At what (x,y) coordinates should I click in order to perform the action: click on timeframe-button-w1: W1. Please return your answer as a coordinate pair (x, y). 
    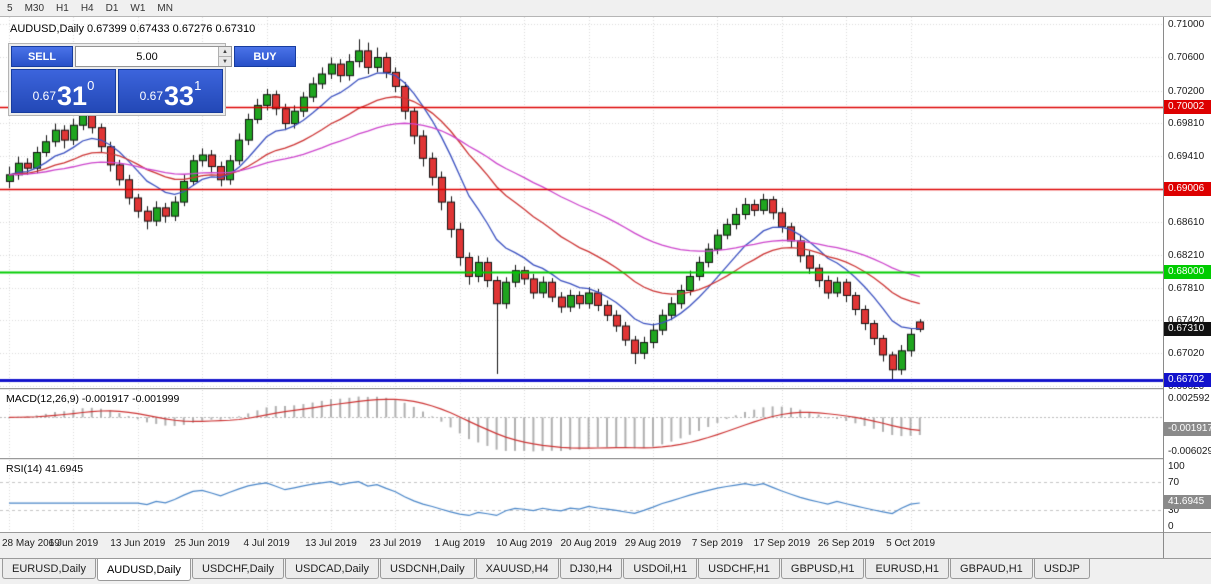
    Looking at the image, I should click on (138, 8).